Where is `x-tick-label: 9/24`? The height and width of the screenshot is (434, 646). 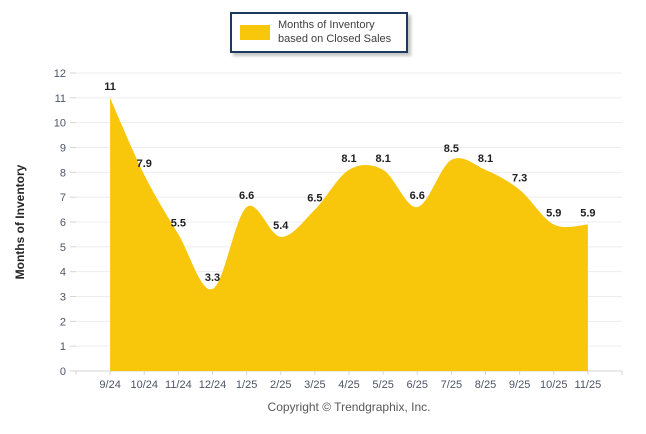 x-tick-label: 9/24 is located at coordinates (109, 385).